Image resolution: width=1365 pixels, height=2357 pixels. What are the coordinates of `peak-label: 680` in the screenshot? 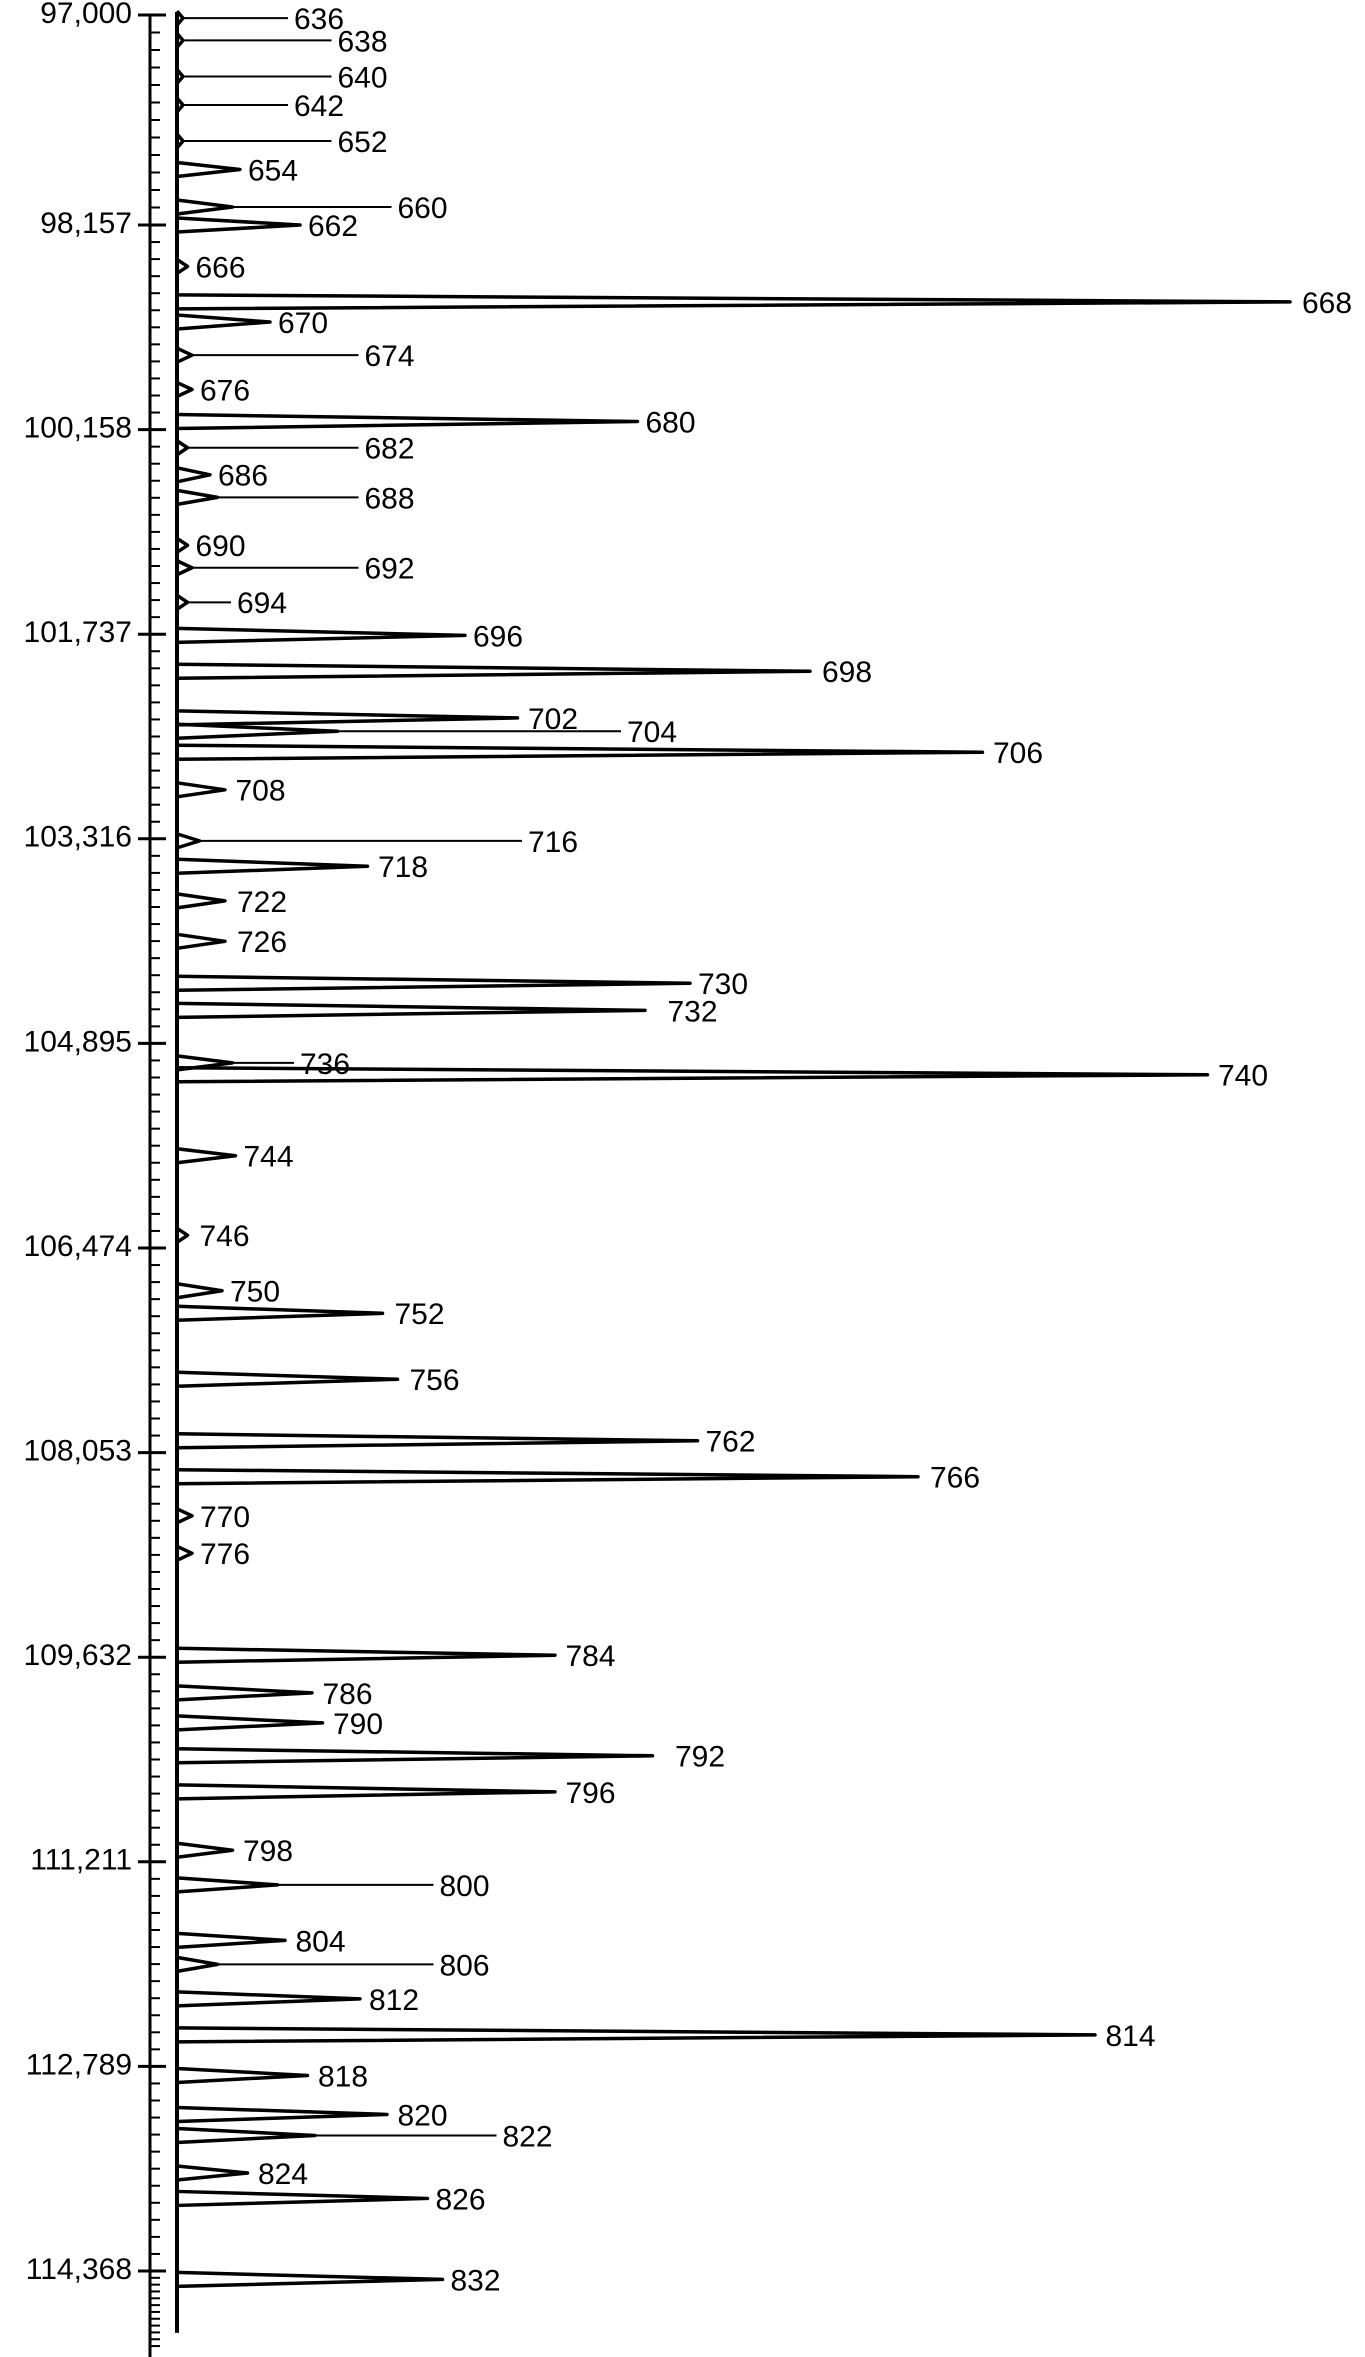 It's located at (671, 422).